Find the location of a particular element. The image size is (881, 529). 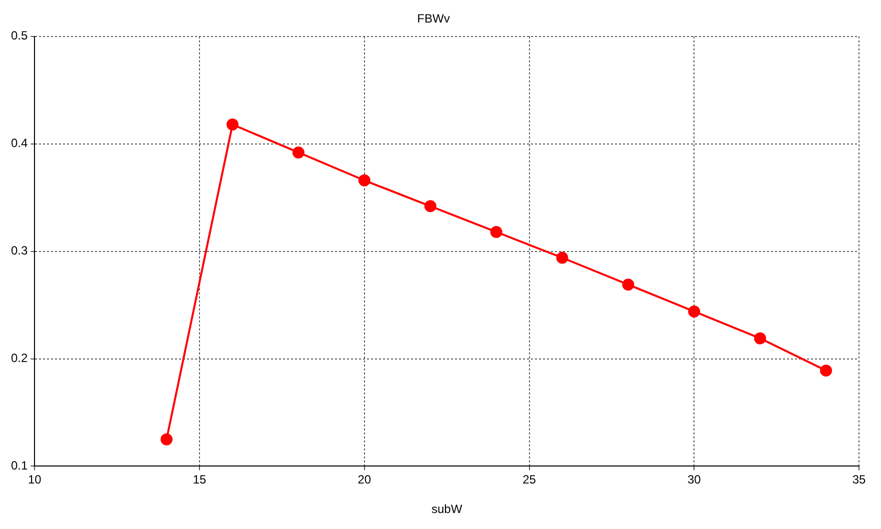

x-tick-label: 25 is located at coordinates (529, 479).